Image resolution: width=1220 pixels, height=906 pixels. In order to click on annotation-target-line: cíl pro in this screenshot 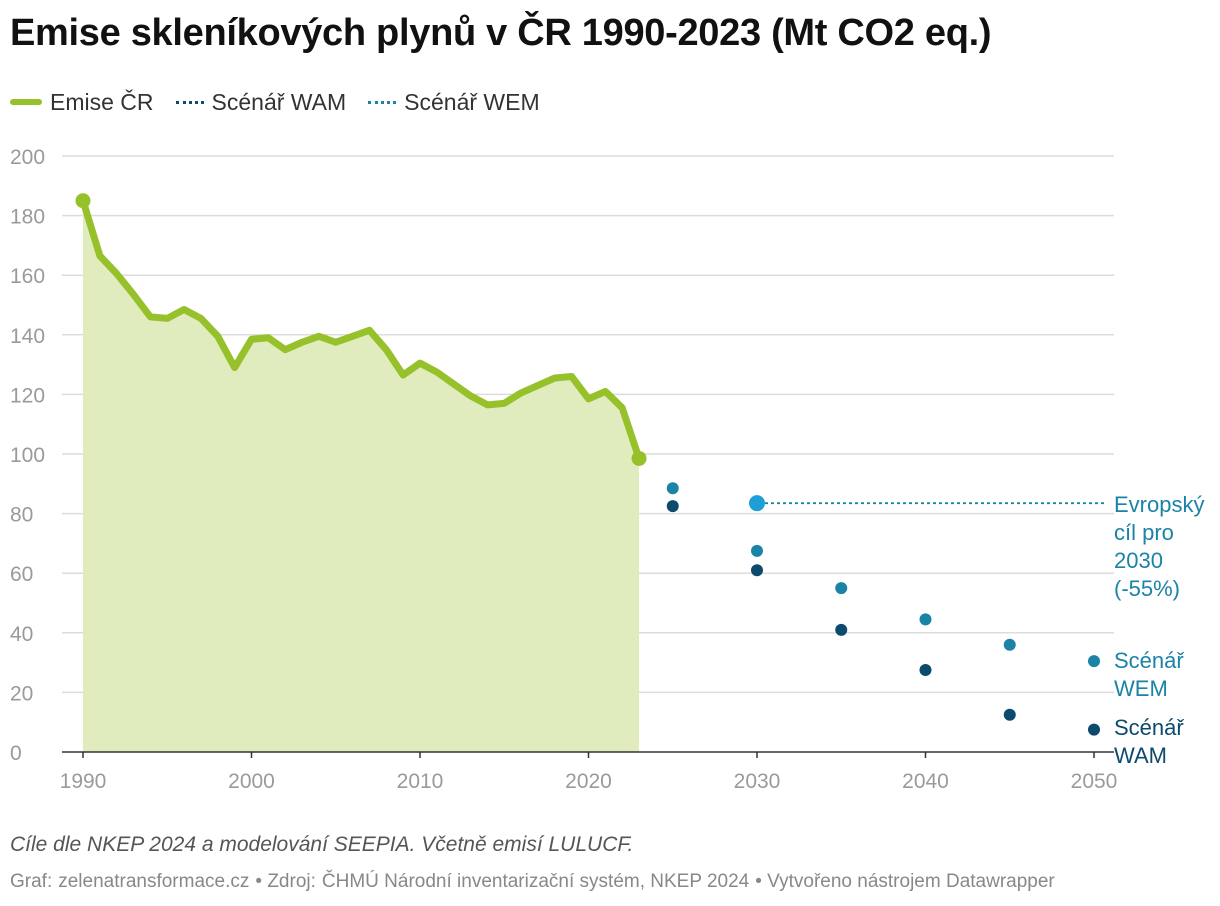, I will do `click(1144, 532)`.